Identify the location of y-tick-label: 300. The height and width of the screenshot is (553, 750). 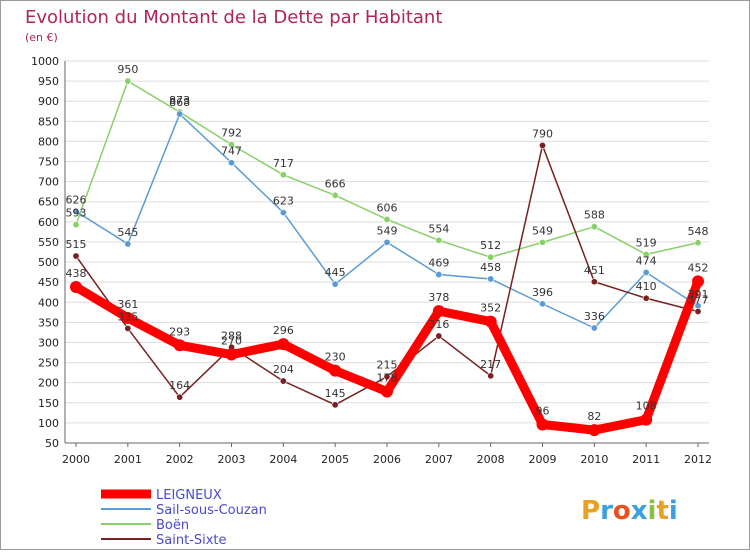
(48, 342).